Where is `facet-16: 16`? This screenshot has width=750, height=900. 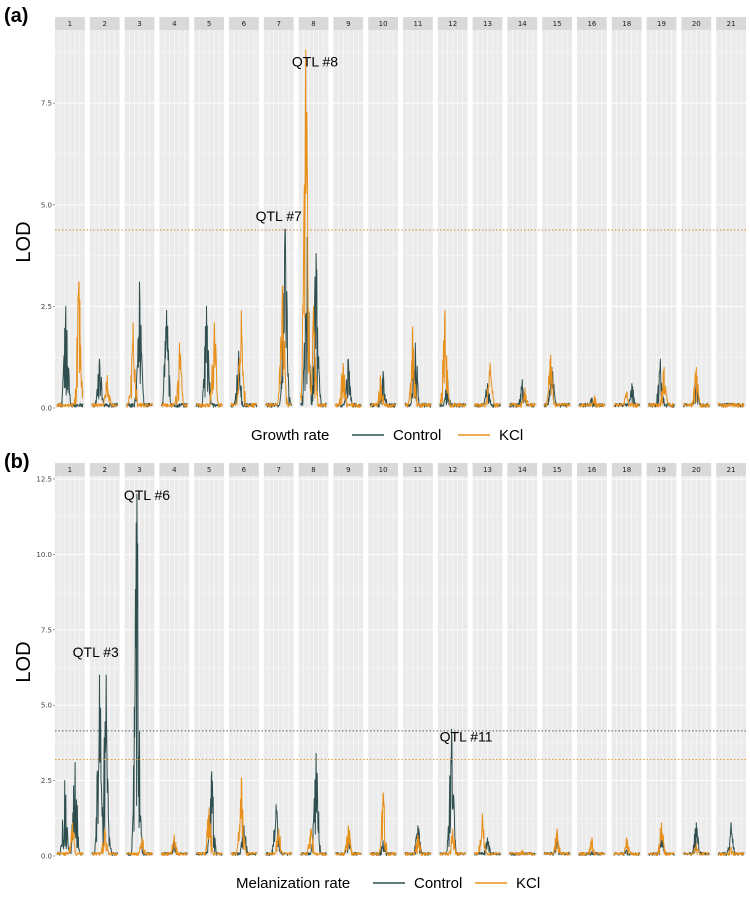 facet-16: 16 is located at coordinates (592, 213).